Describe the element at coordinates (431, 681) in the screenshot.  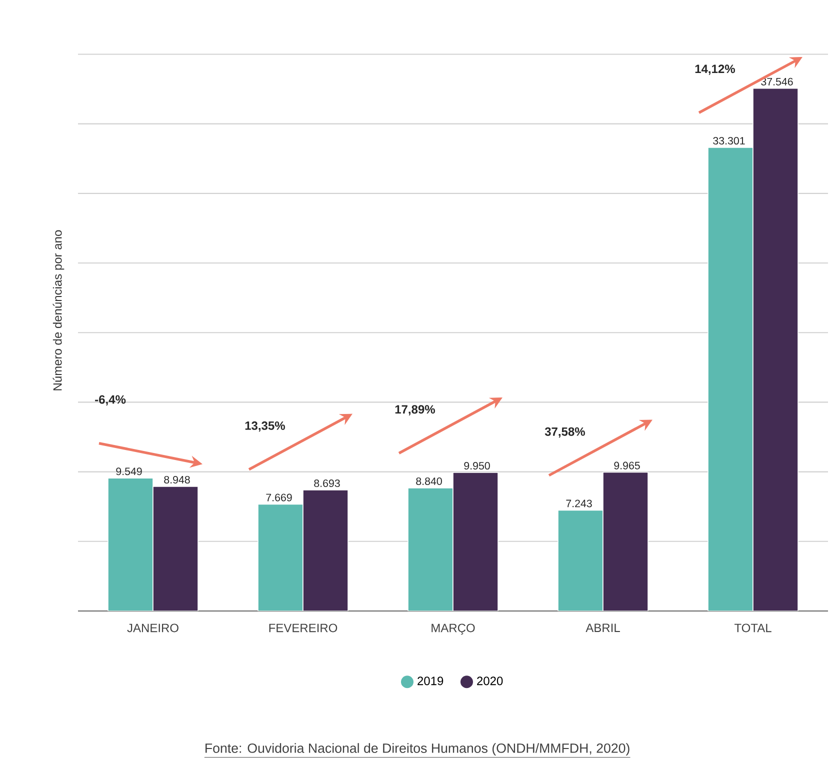
I see `legend-label: 2019` at that location.